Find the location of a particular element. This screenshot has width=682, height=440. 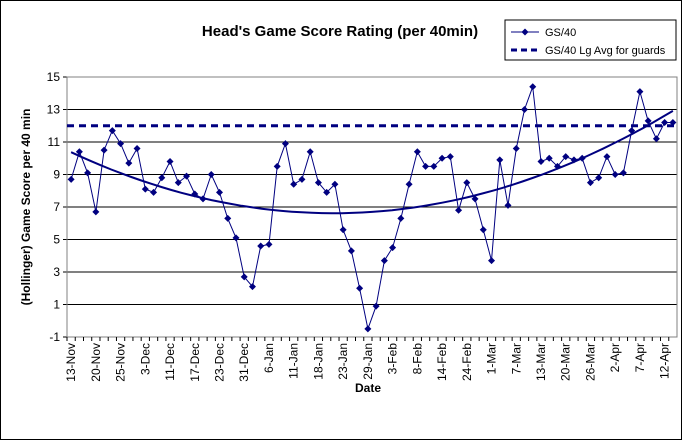

x-tick-label: 26-Mar is located at coordinates (590, 362).